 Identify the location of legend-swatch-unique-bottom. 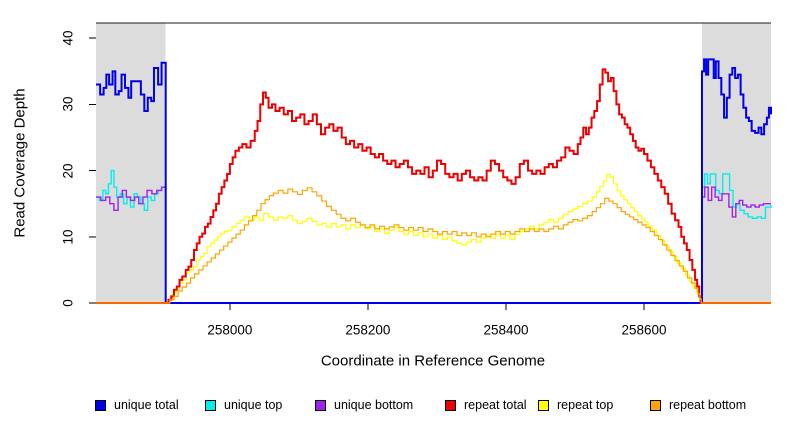
(320, 405).